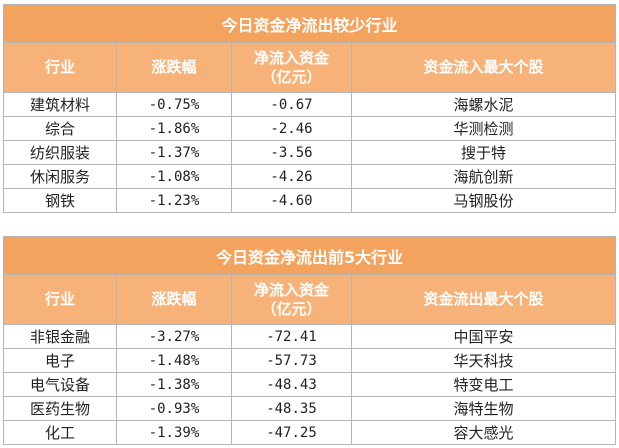 The height and width of the screenshot is (448, 619). I want to click on cell-change: -1.37%, so click(174, 152).